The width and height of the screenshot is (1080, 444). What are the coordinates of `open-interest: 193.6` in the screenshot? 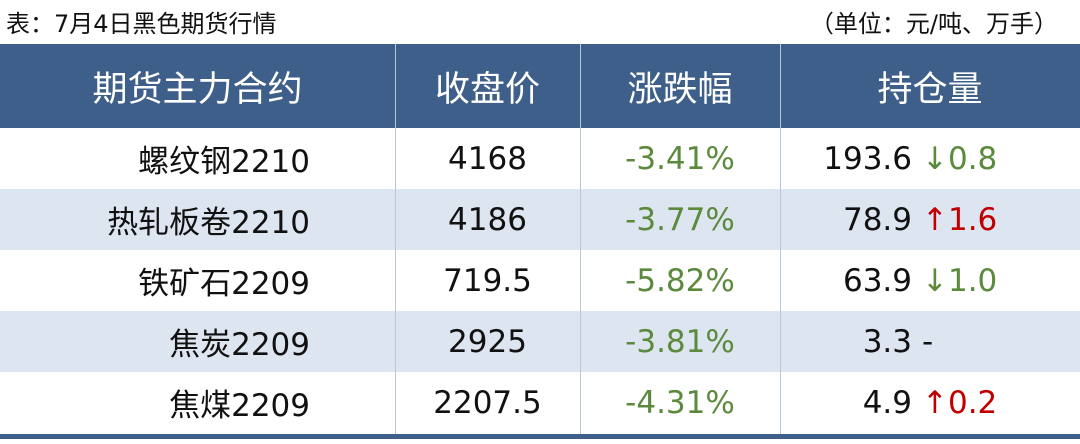 It's located at (867, 158).